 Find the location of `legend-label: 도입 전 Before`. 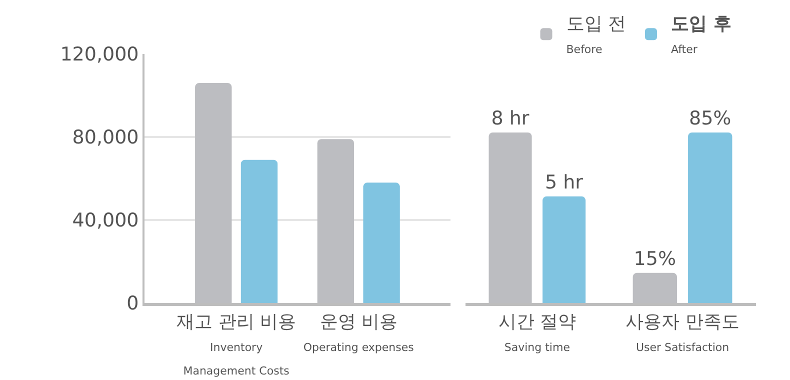

legend-label: 도입 전 Before is located at coordinates (596, 34).